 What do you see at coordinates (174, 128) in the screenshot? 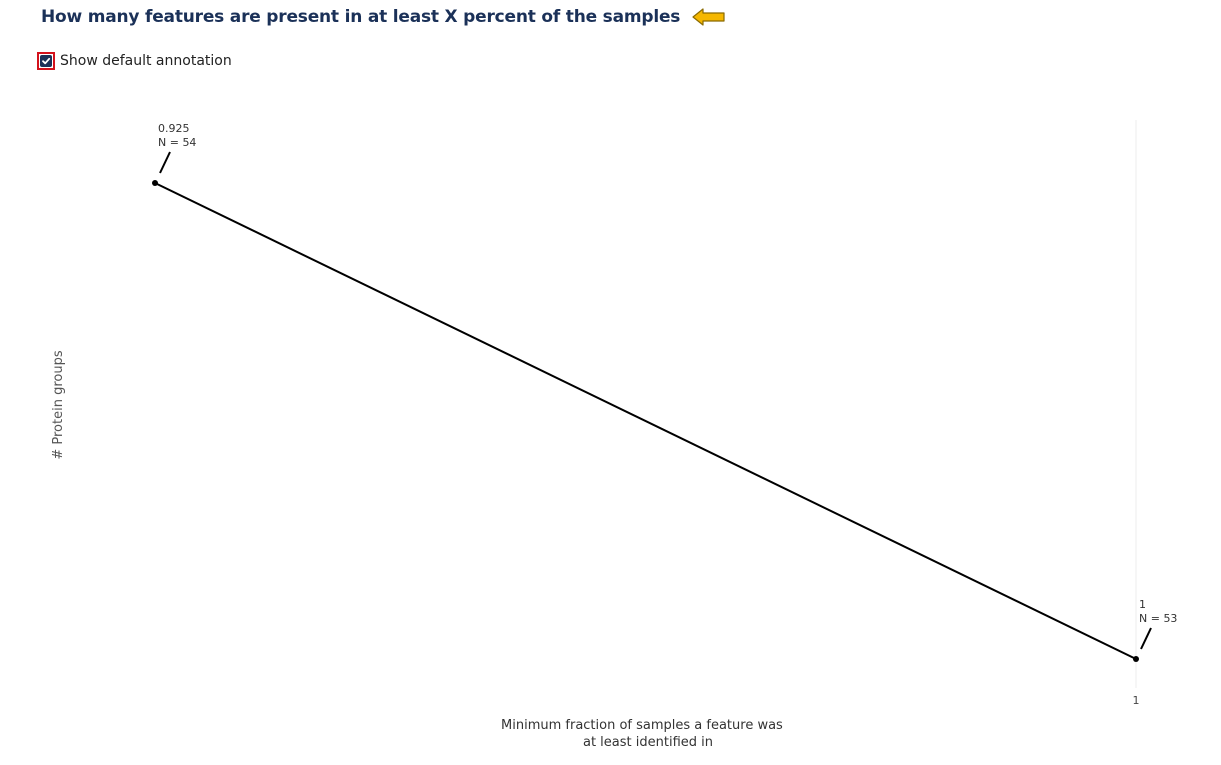
I see `annotation-label-line: 0.925` at bounding box center [174, 128].